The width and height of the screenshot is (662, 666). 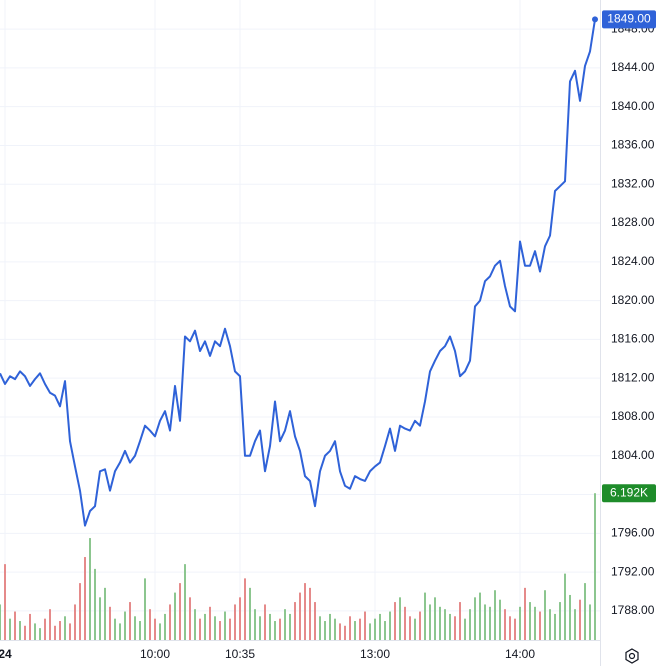 What do you see at coordinates (240, 654) in the screenshot?
I see `x-tick-label: 10:35` at bounding box center [240, 654].